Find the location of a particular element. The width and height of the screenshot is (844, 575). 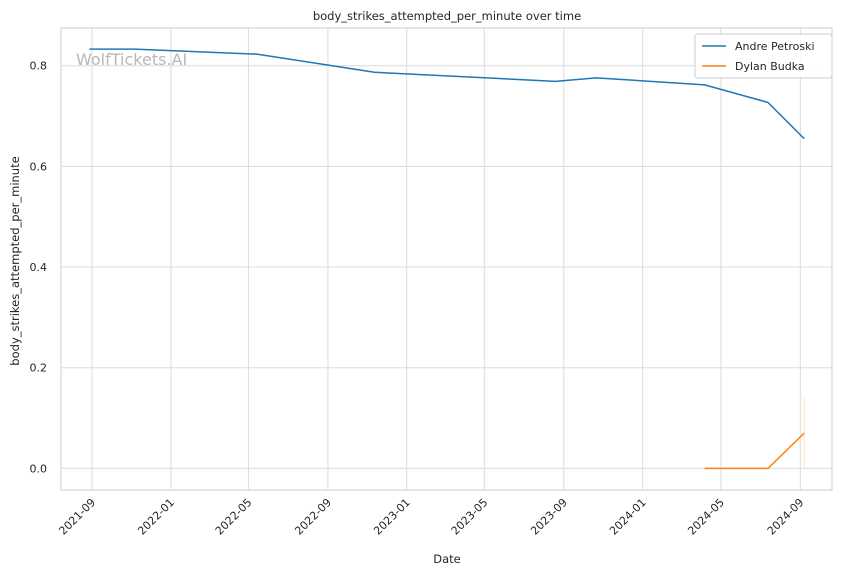

x-tick-label: 2023-05 is located at coordinates (470, 517).